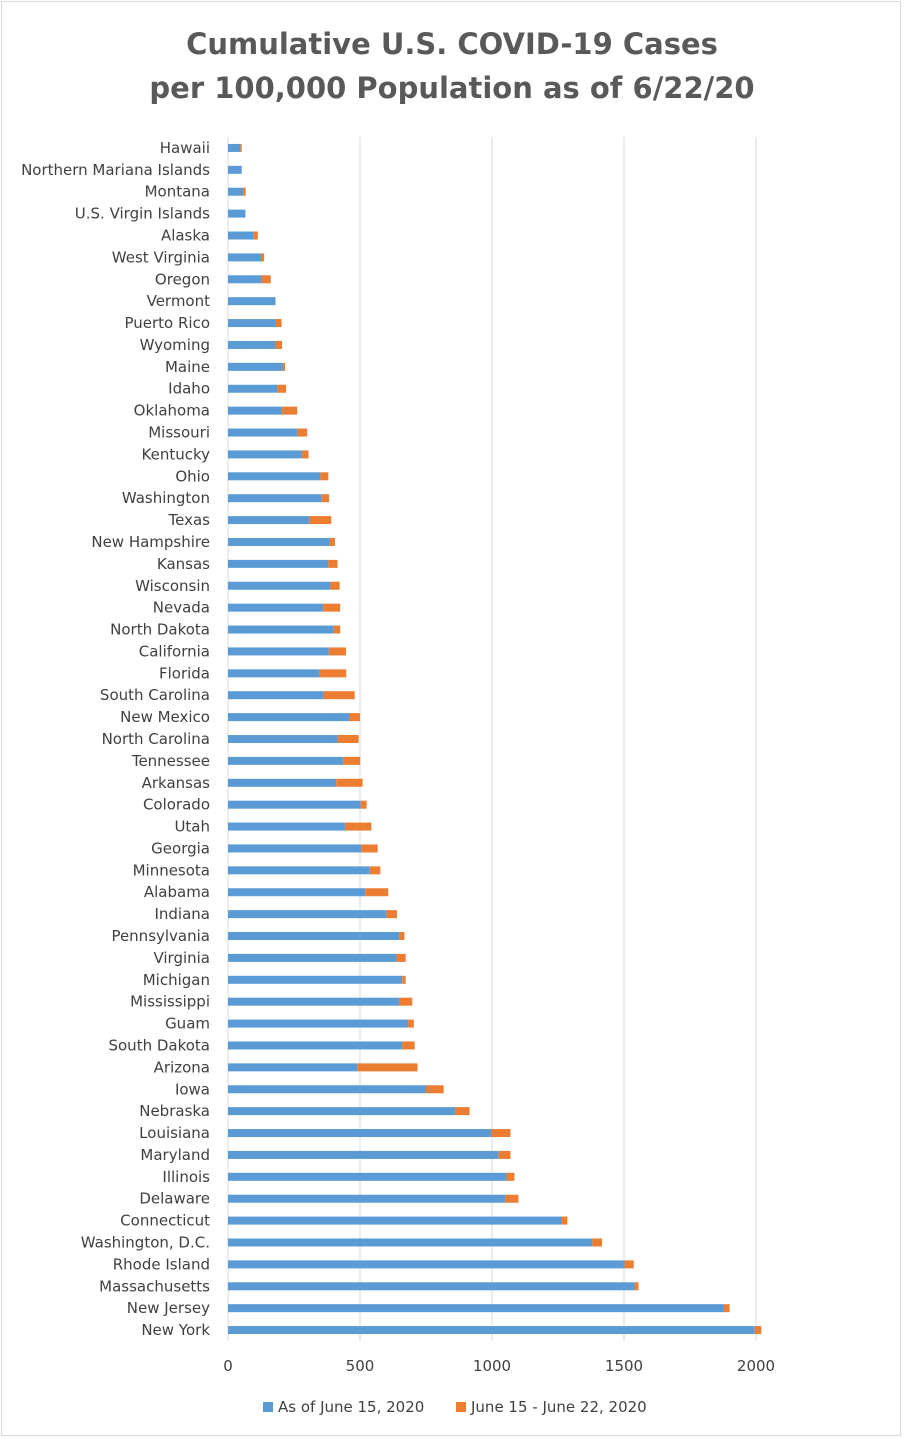  I want to click on category-label-new-hampshire: New Hampshire, so click(150, 542).